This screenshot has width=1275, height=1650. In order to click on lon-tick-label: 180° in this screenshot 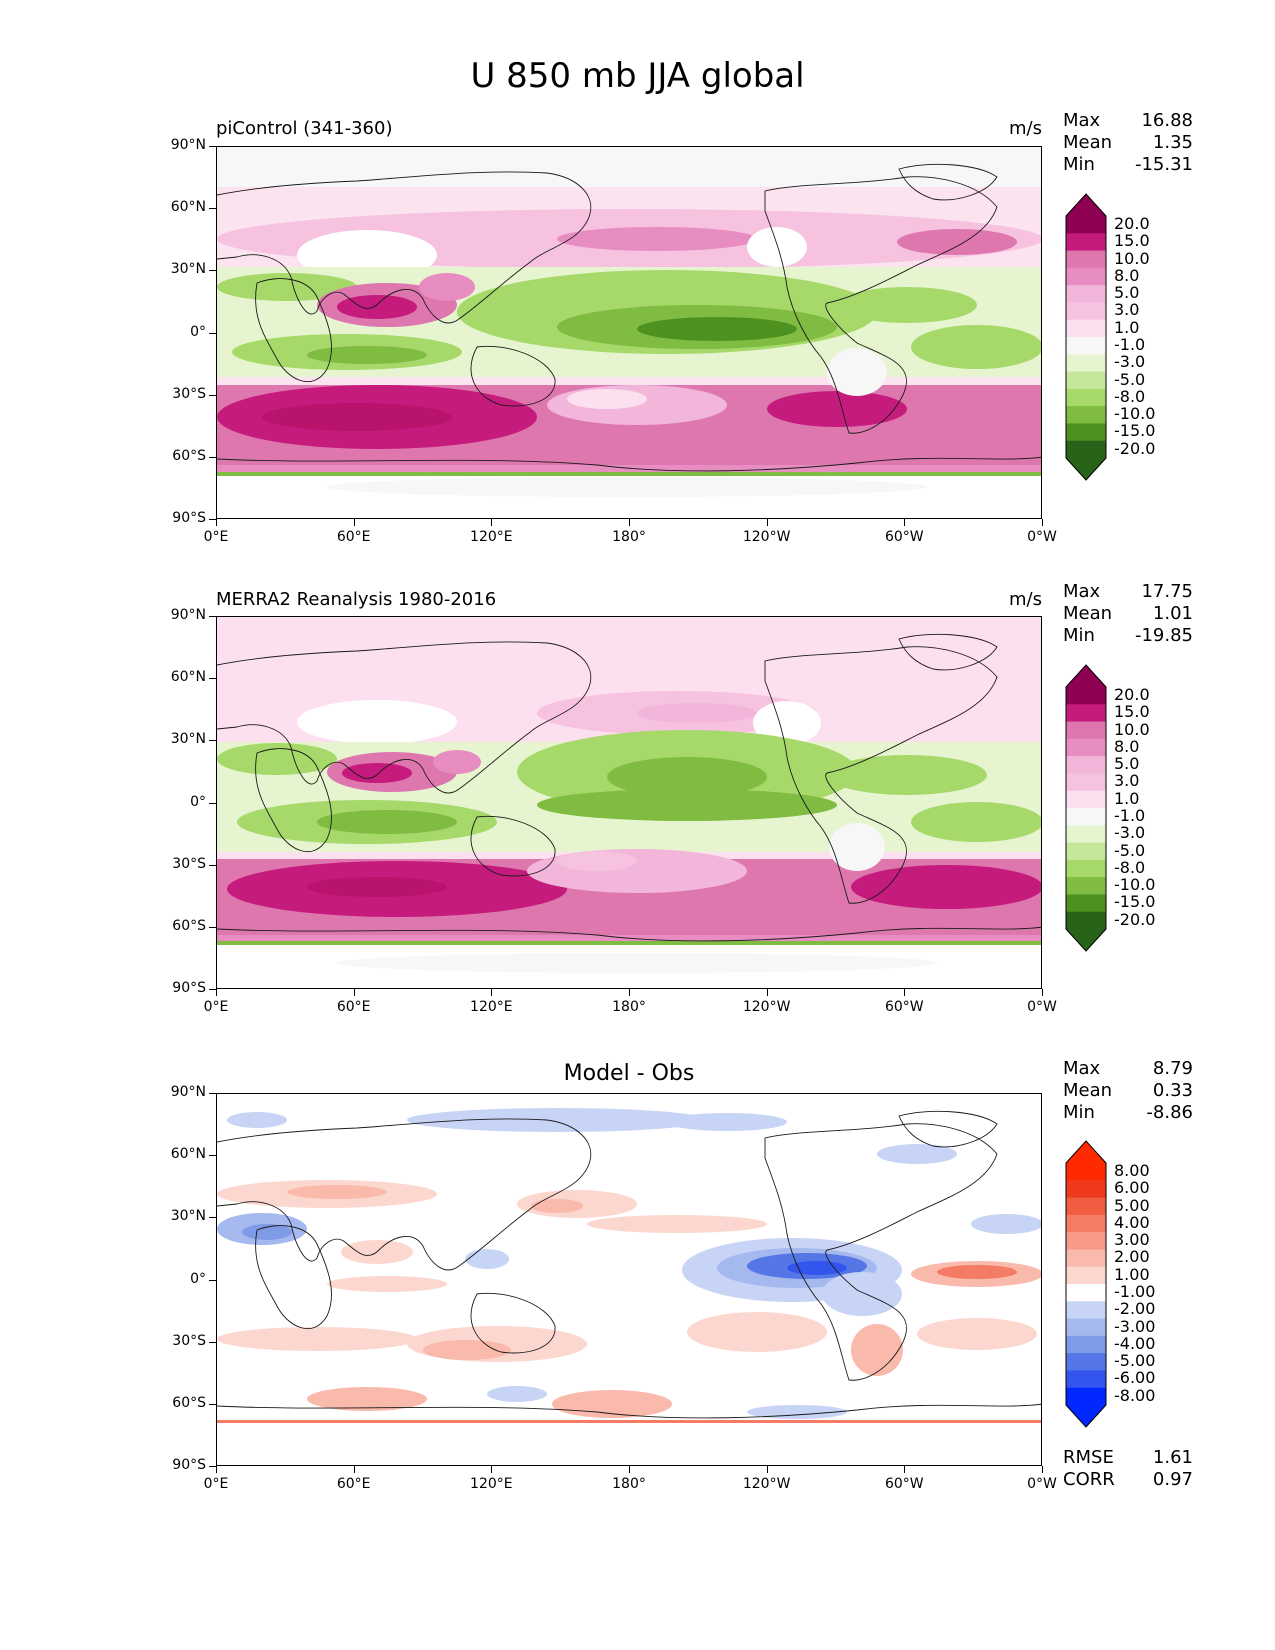, I will do `click(629, 1007)`.